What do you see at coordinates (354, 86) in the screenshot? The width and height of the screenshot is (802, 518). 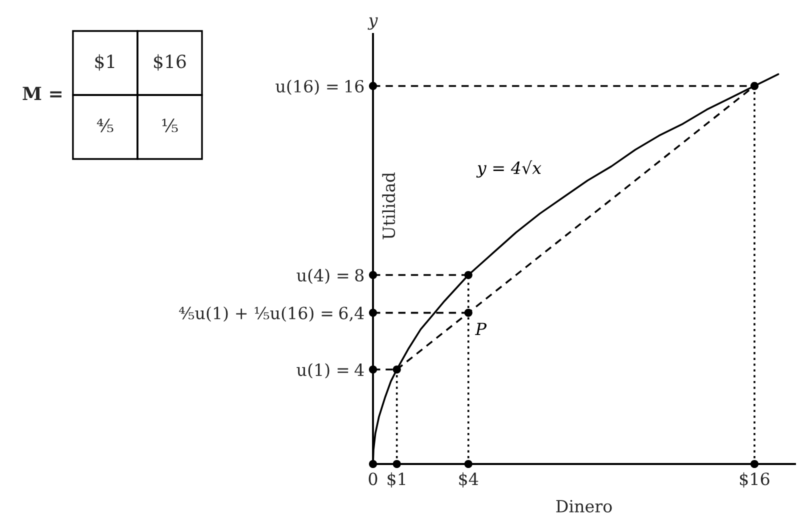 I see `y-tick-label: 16` at bounding box center [354, 86].